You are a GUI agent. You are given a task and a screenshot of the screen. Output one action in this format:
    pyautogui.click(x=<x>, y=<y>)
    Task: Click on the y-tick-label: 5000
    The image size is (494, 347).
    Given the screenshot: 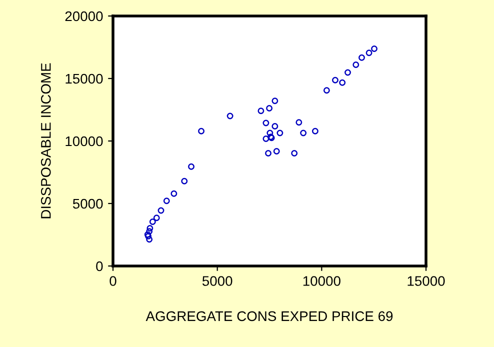 What is the action you would take?
    pyautogui.click(x=87, y=203)
    